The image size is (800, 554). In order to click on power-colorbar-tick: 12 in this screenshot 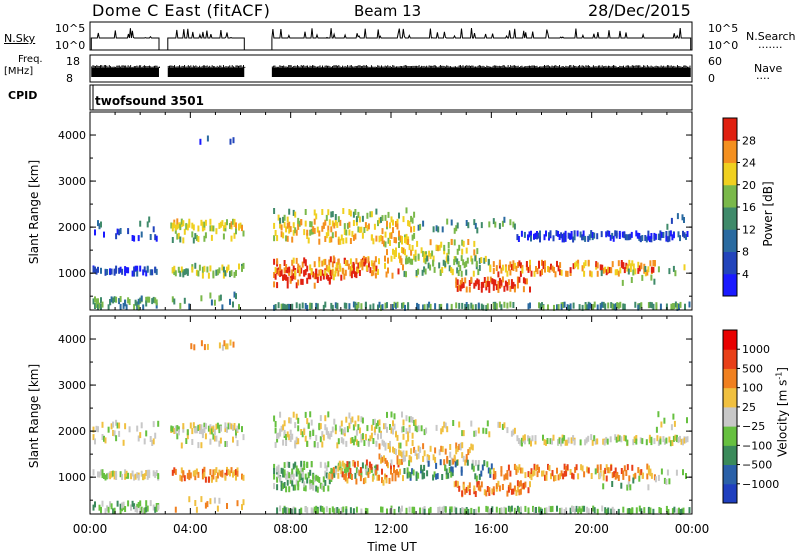, I will do `click(749, 229)`.